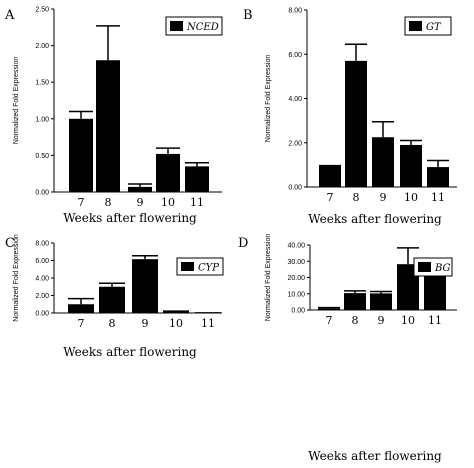  Describe the element at coordinates (296, 262) in the screenshot. I see `y-tick-label: 30.00` at that location.